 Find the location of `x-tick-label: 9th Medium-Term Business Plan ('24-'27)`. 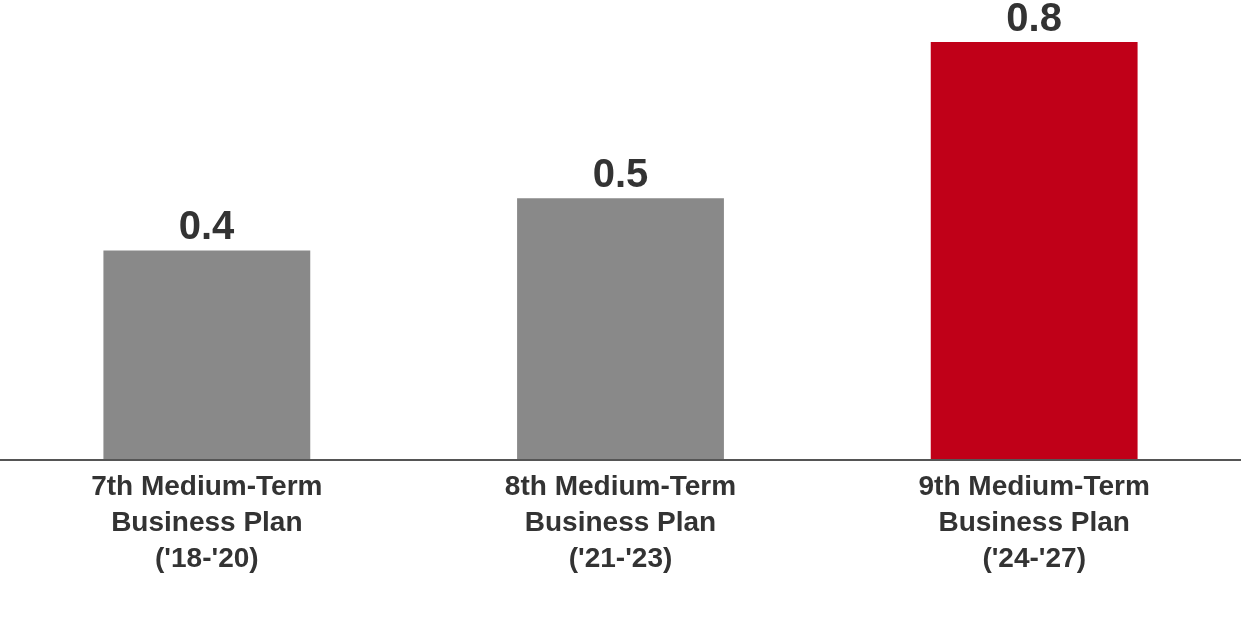

x-tick-label: 9th Medium-Term Business Plan ('24-'27) is located at coordinates (1034, 521).